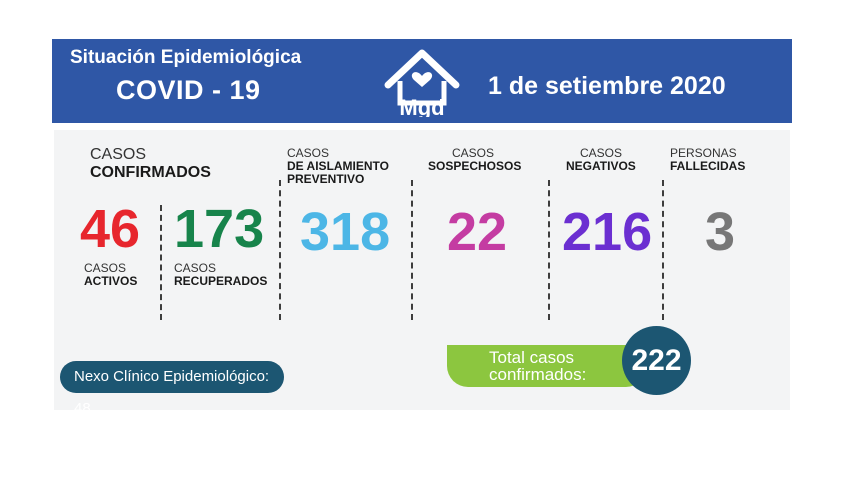 The width and height of the screenshot is (848, 477). I want to click on header-subtitle: COVID - 19, so click(188, 90).